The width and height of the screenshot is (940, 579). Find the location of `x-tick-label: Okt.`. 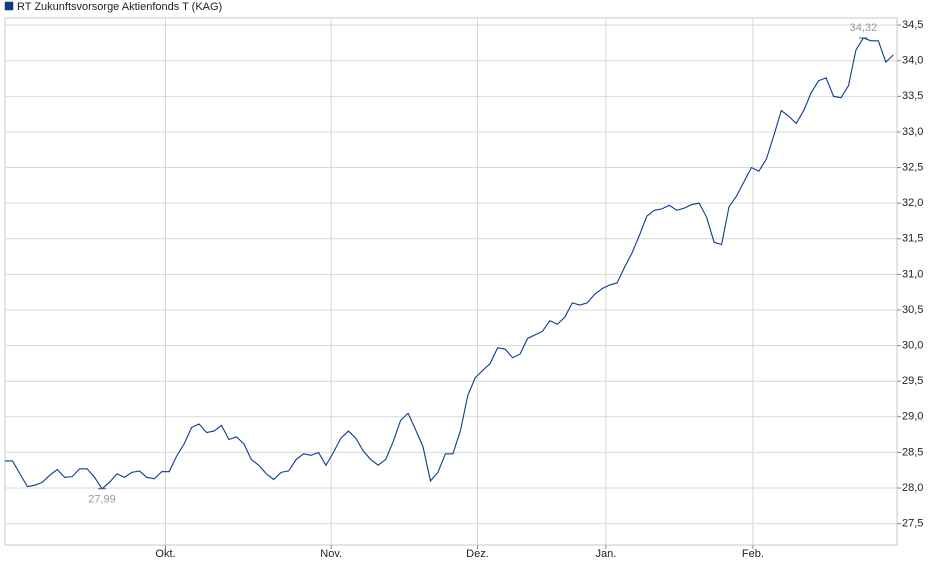

x-tick-label: Okt. is located at coordinates (165, 554).